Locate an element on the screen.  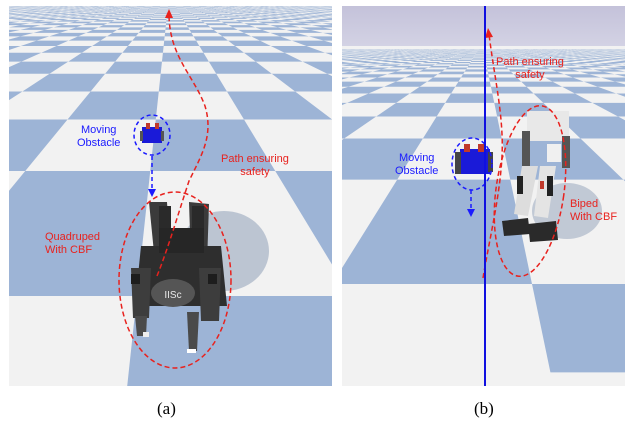
caption-b: (b) is located at coordinates (484, 408).